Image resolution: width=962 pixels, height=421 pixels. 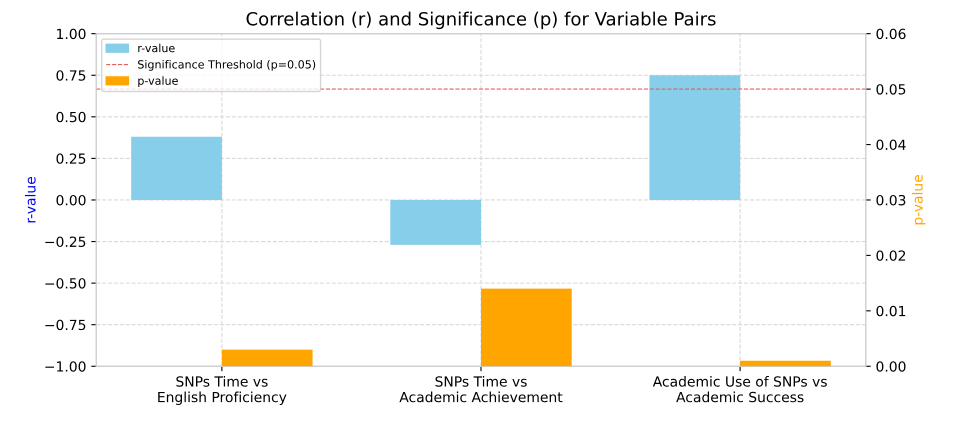 What do you see at coordinates (71, 200) in the screenshot?
I see `y-tick-label: 0.00` at bounding box center [71, 200].